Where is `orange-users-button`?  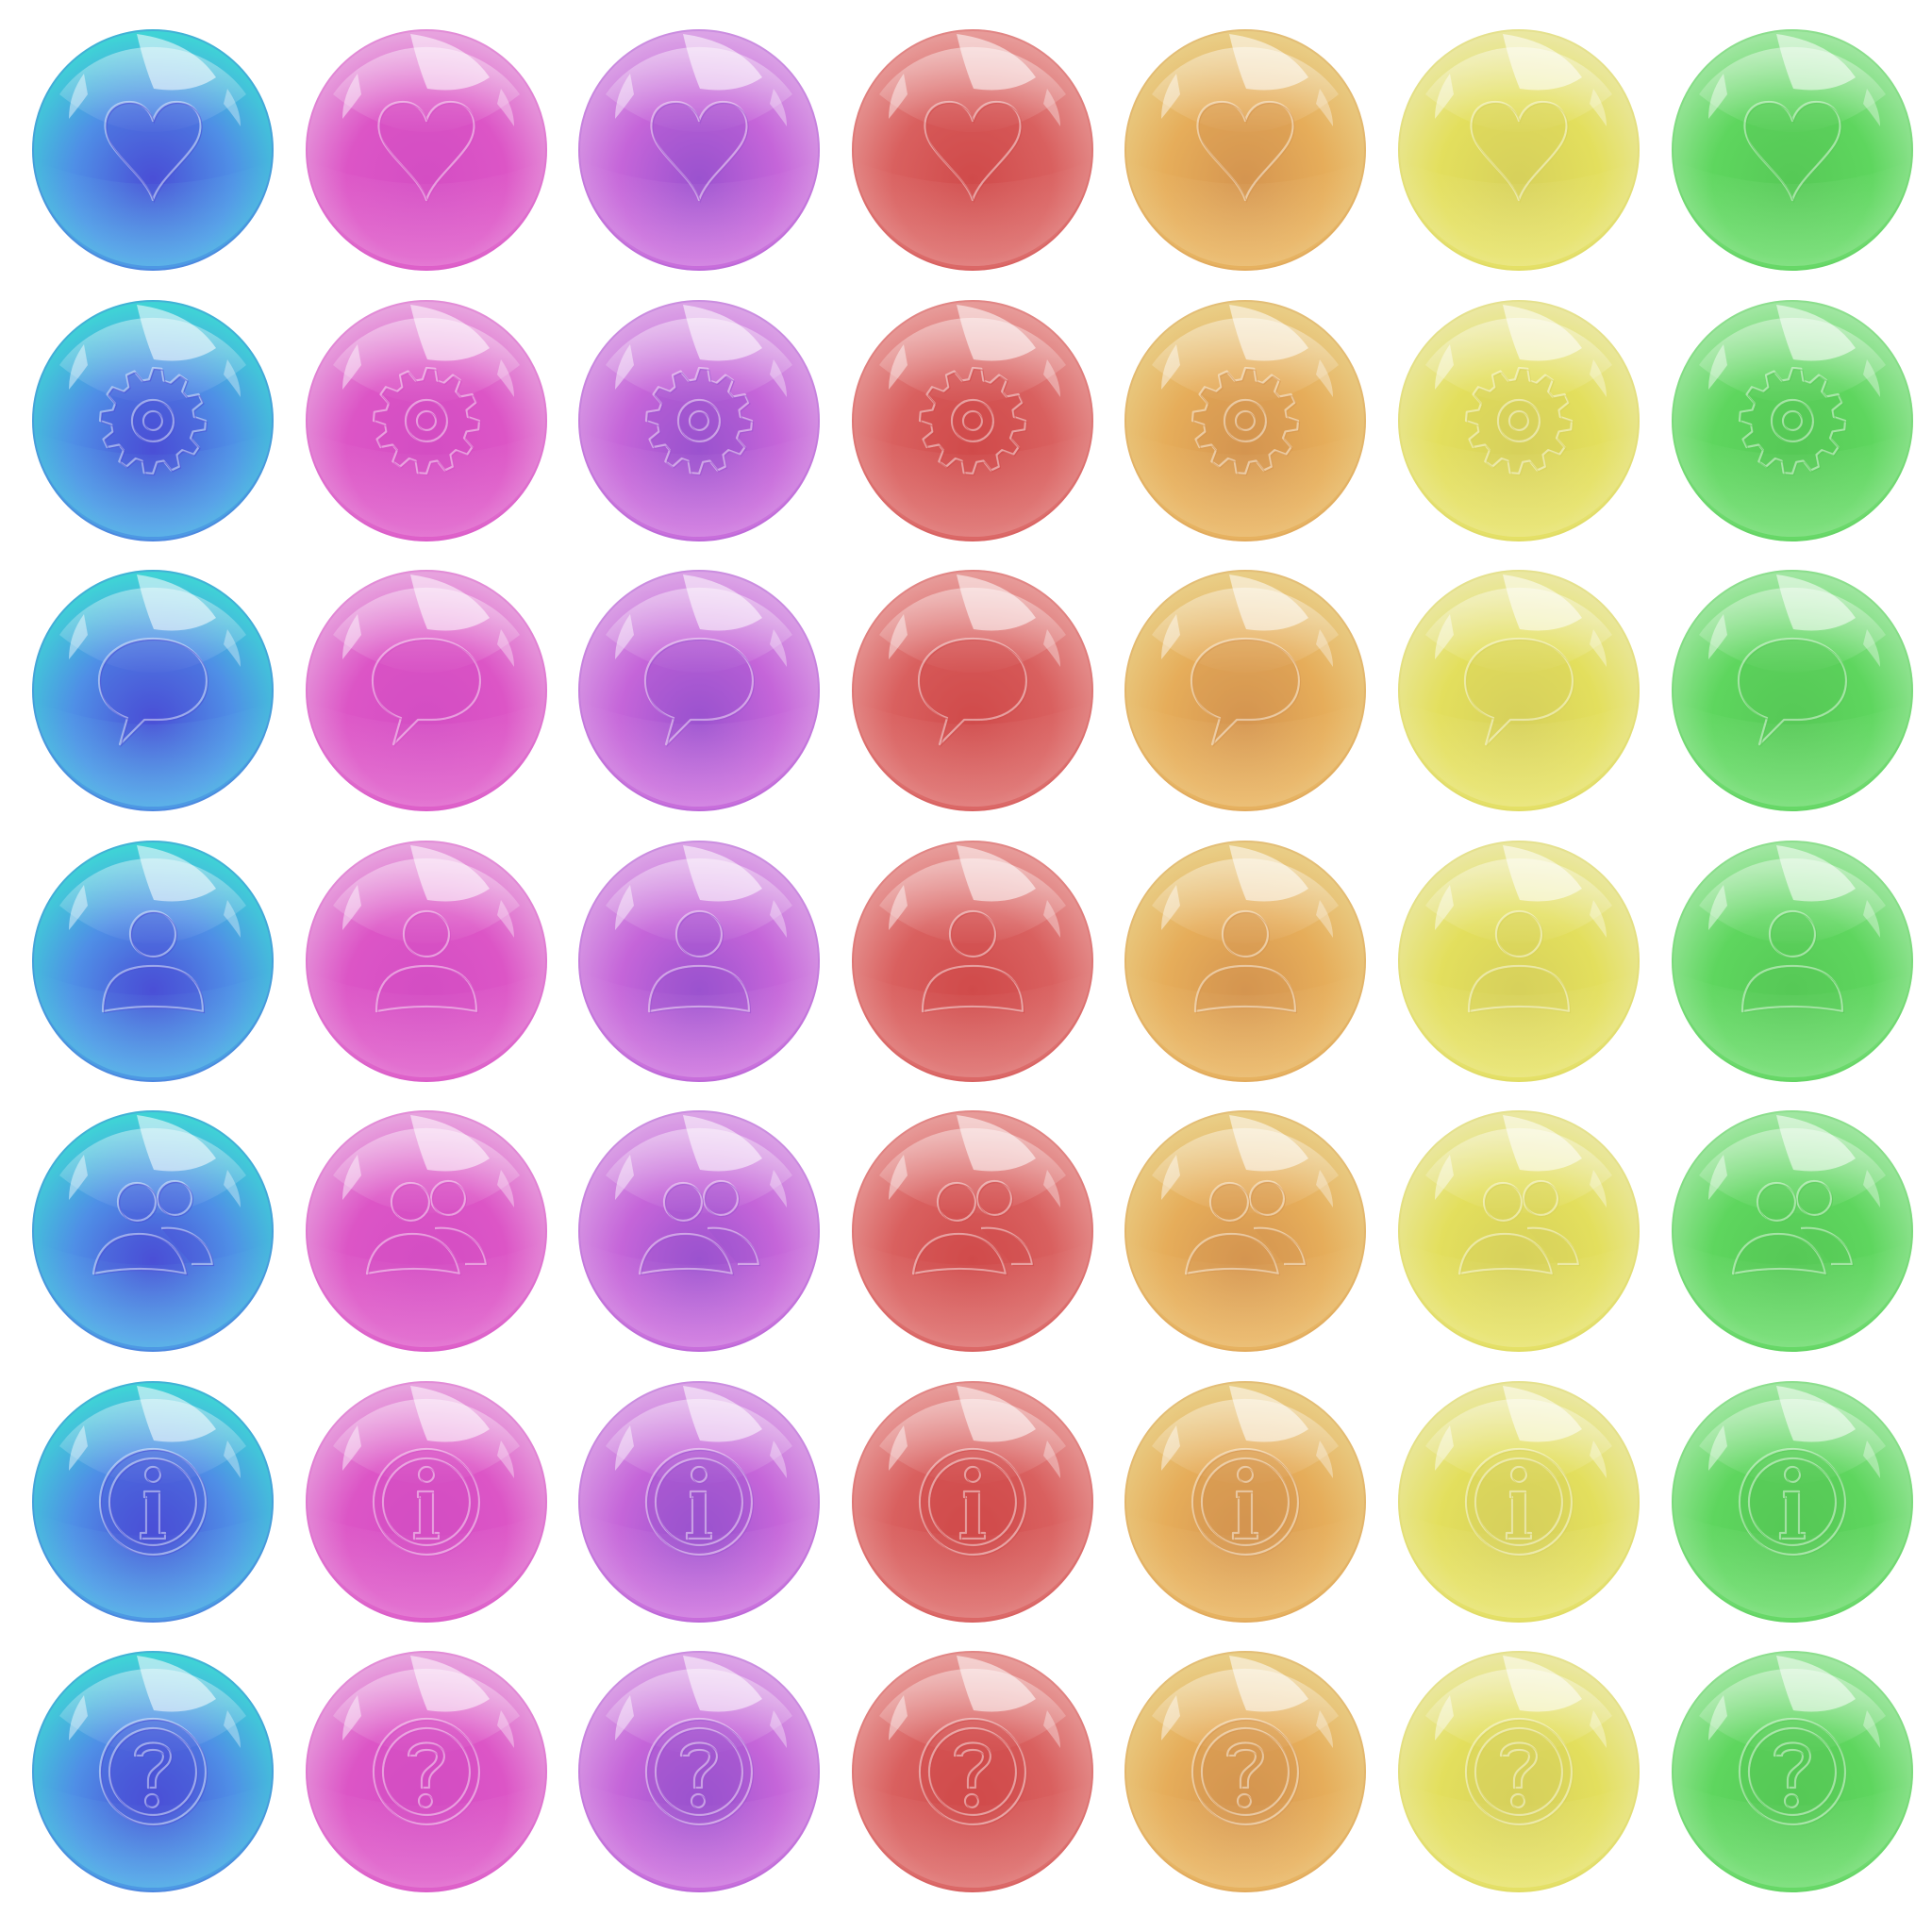 orange-users-button is located at coordinates (1245, 1231).